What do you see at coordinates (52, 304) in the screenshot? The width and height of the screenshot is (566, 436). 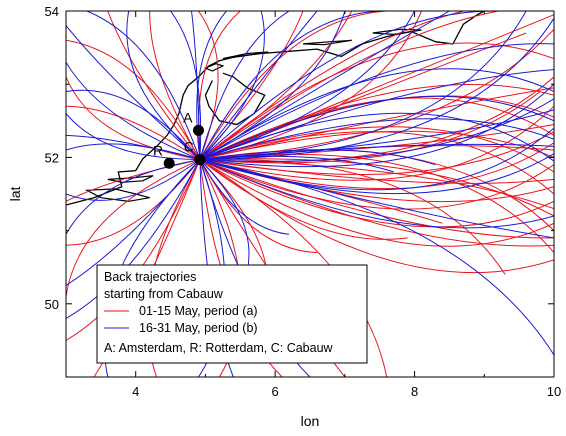 I see `y-tick-label: 50` at bounding box center [52, 304].